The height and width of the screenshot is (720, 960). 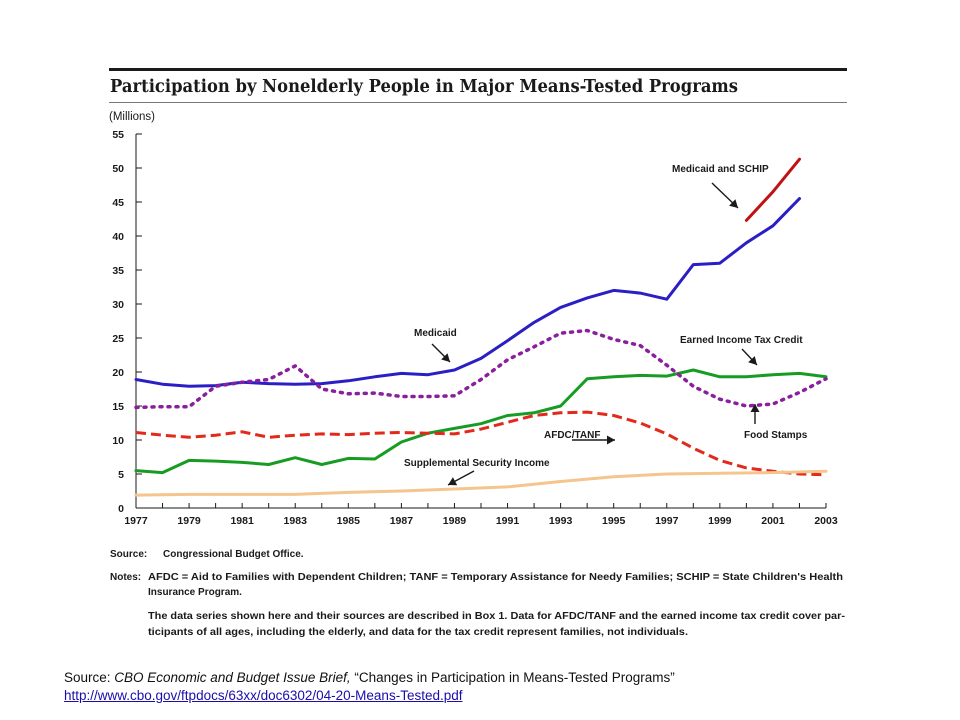 I want to click on y-tick-label-35: 35, so click(x=118, y=271).